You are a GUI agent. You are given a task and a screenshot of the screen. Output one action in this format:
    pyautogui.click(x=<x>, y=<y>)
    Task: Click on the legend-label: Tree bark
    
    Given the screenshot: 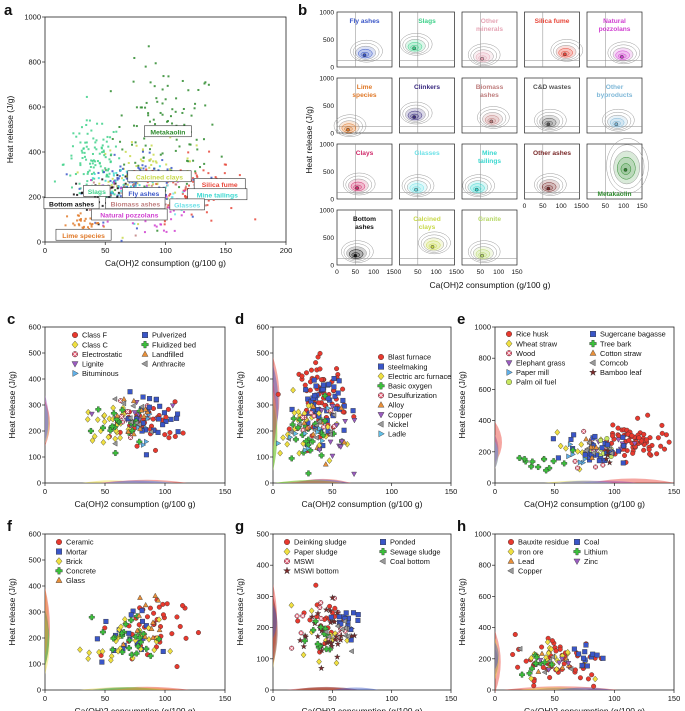 What is the action you would take?
    pyautogui.click(x=616, y=343)
    